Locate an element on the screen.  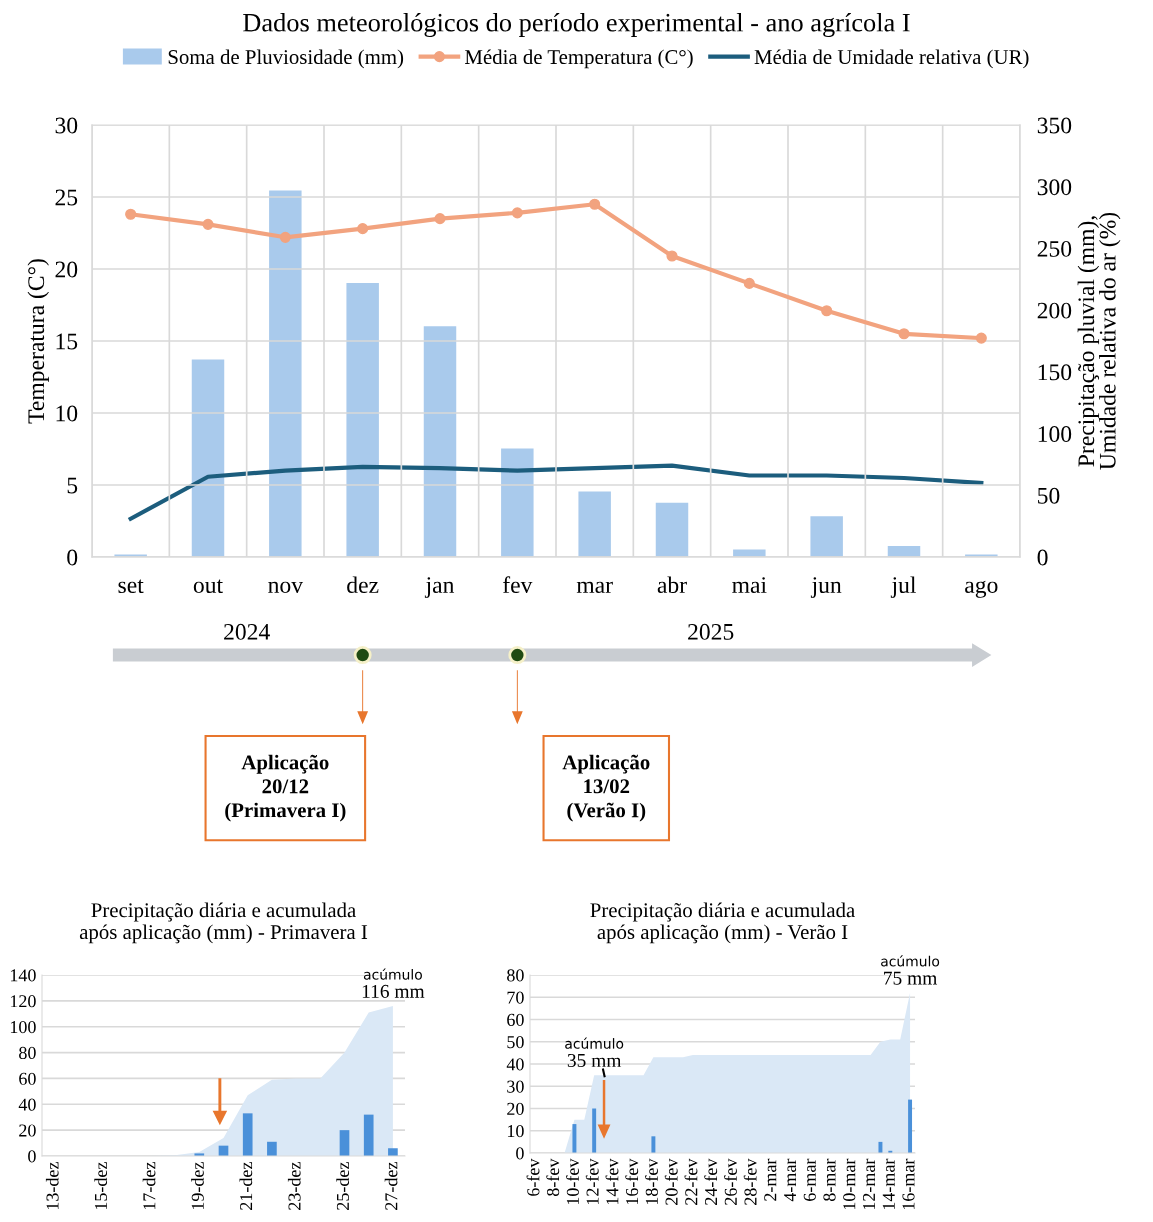
y2-tick-label: 200 is located at coordinates (1054, 310).